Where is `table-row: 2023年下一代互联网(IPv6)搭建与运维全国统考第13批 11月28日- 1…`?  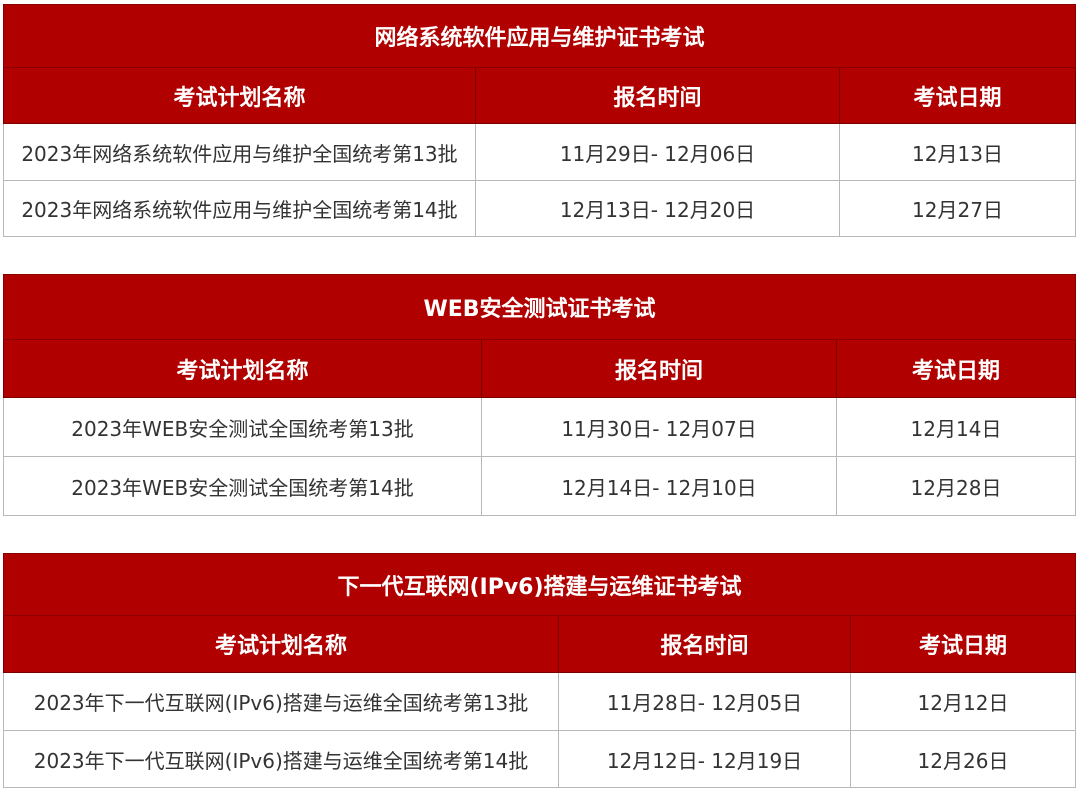
table-row: 2023年下一代互联网(IPv6)搭建与运维全国统考第13批 11月28日- 1… is located at coordinates (539, 701).